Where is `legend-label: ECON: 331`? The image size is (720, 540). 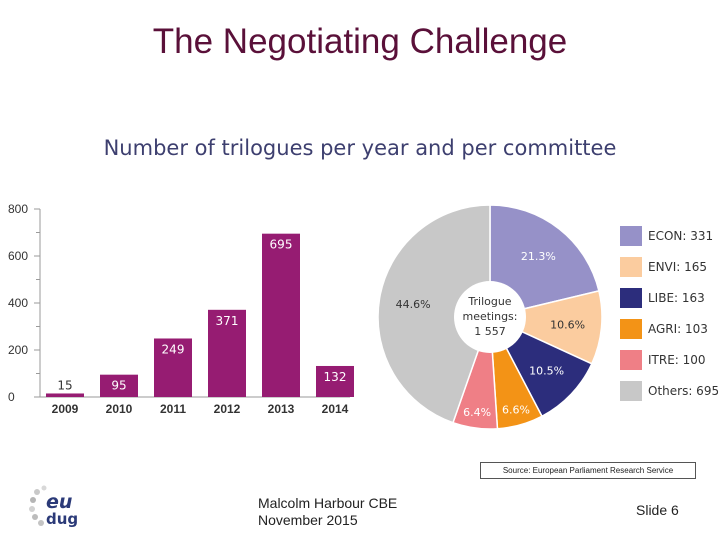 legend-label: ECON: 331 is located at coordinates (680, 236).